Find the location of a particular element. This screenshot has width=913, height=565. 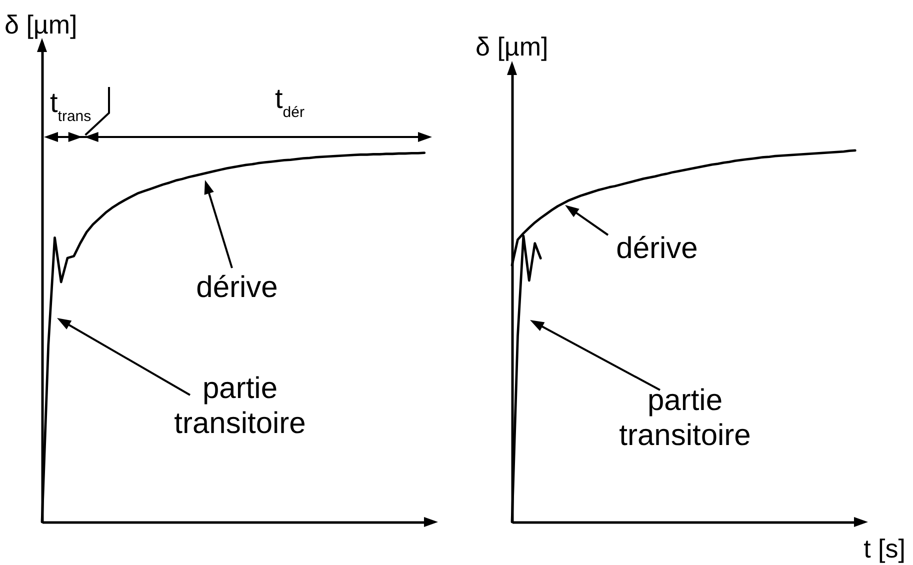

text: t$_{trans}$ is located at coordinates (71, 105).